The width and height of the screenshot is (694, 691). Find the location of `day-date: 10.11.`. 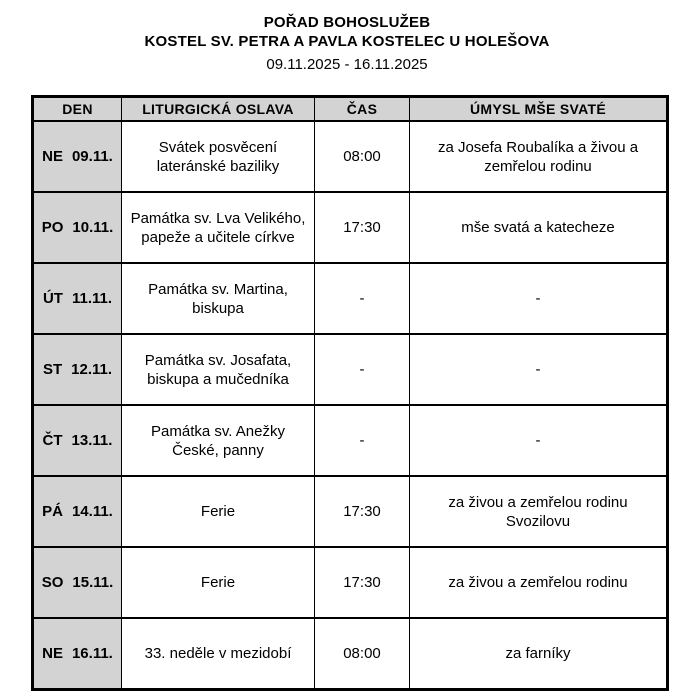

day-date: 10.11. is located at coordinates (93, 227).